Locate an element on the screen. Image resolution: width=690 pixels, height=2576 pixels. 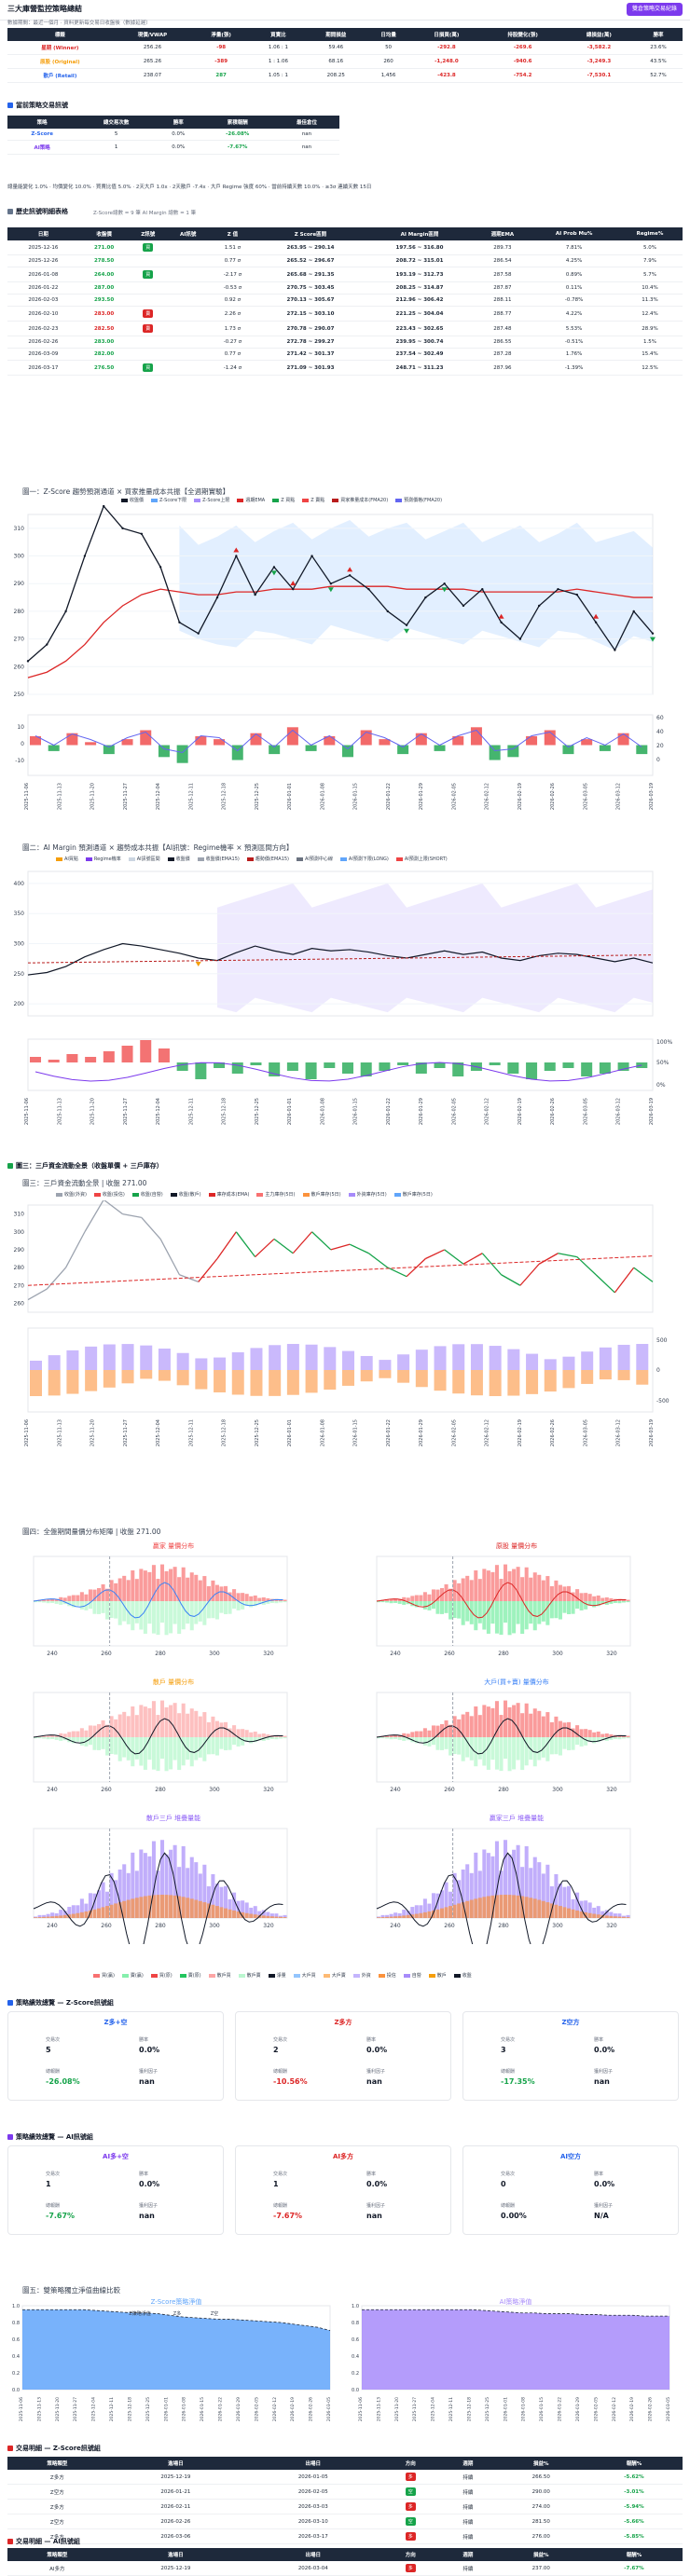
dist-panel: 散戶 量價分布 240 260 280 300 320 is located at coordinates (173, 1743).